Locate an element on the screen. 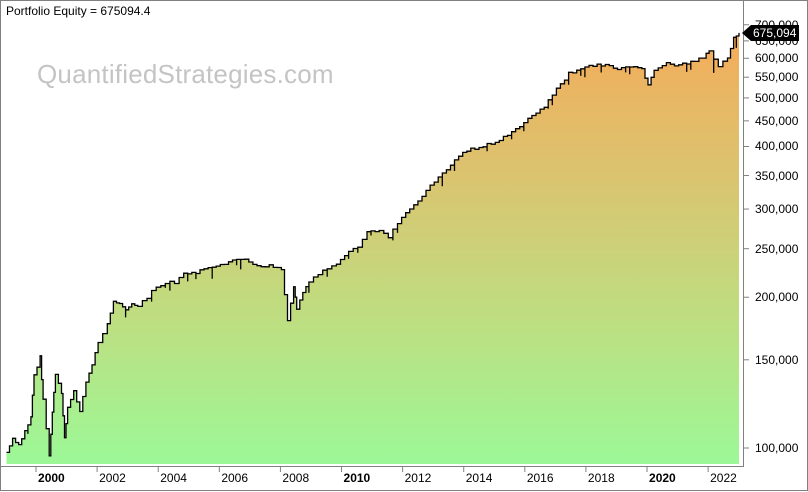  y-tick-label: 550,000 is located at coordinates (777, 77).